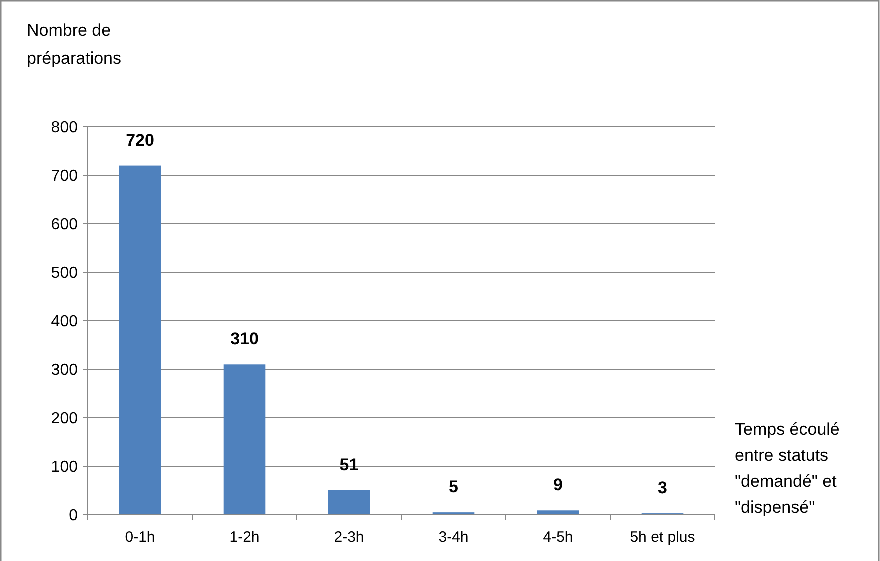  Describe the element at coordinates (74, 44) in the screenshot. I see `y-axis-title: Nombre de préparations` at that location.